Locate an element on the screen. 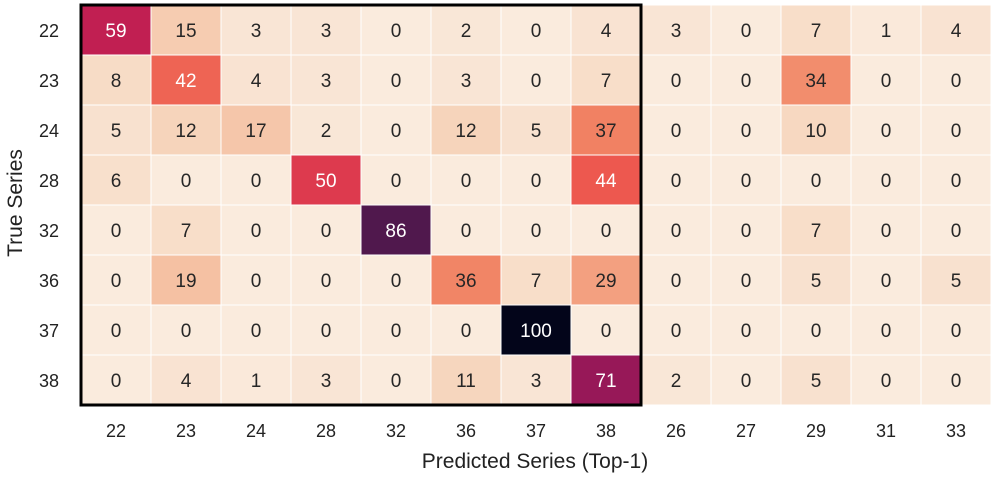 This screenshot has width=996, height=480. cell-value-label: 7 is located at coordinates (536, 281).